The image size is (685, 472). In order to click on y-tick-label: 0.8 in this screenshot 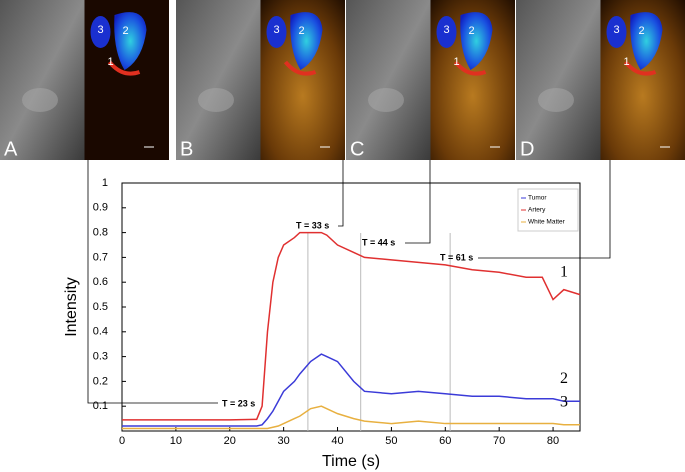, I will do `click(100, 233)`.